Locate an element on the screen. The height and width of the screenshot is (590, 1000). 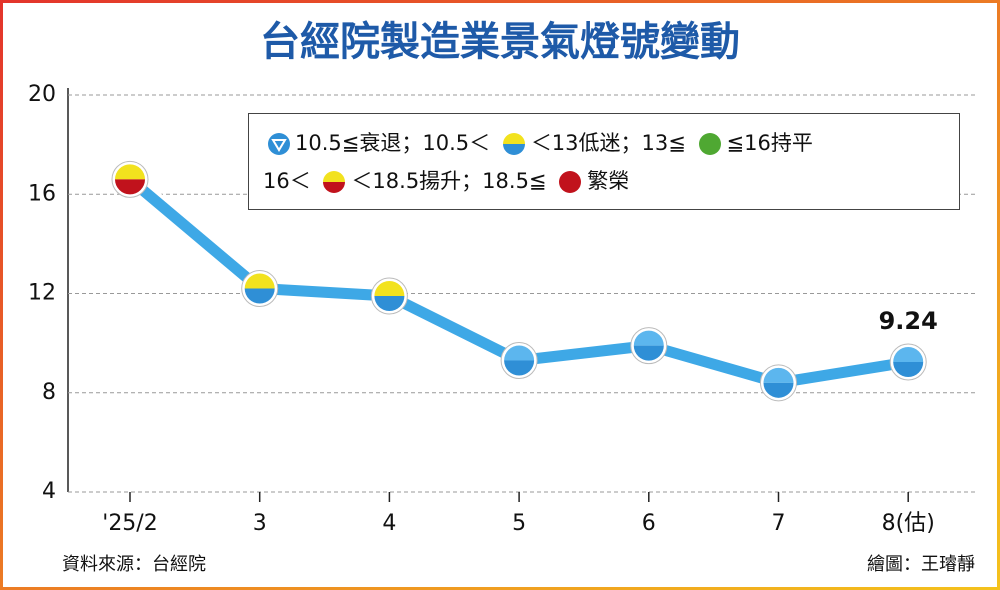
legend-text: ＜18.5揚升；18.5≦ is located at coordinates (449, 181).